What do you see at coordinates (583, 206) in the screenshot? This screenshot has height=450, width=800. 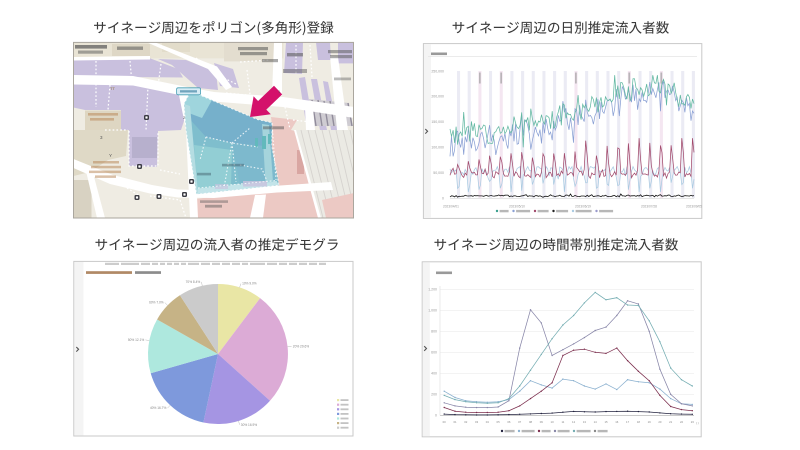 I see `svg-text: 2023/06/19` at bounding box center [583, 206].